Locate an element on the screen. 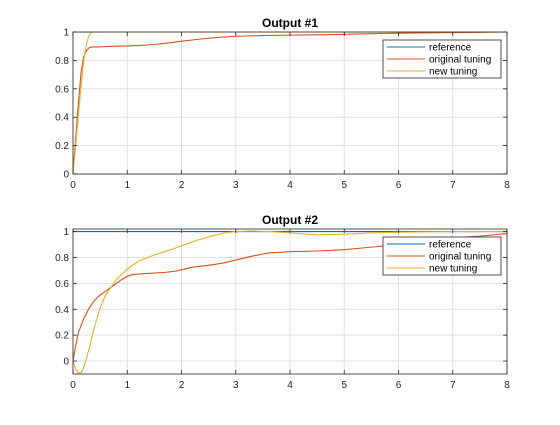  chart-title: Output #1 is located at coordinates (290, 23).